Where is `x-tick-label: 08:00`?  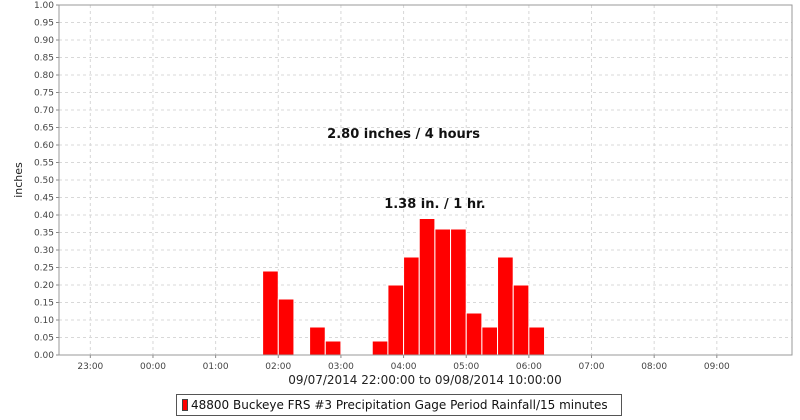 x-tick-label: 08:00 is located at coordinates (654, 367).